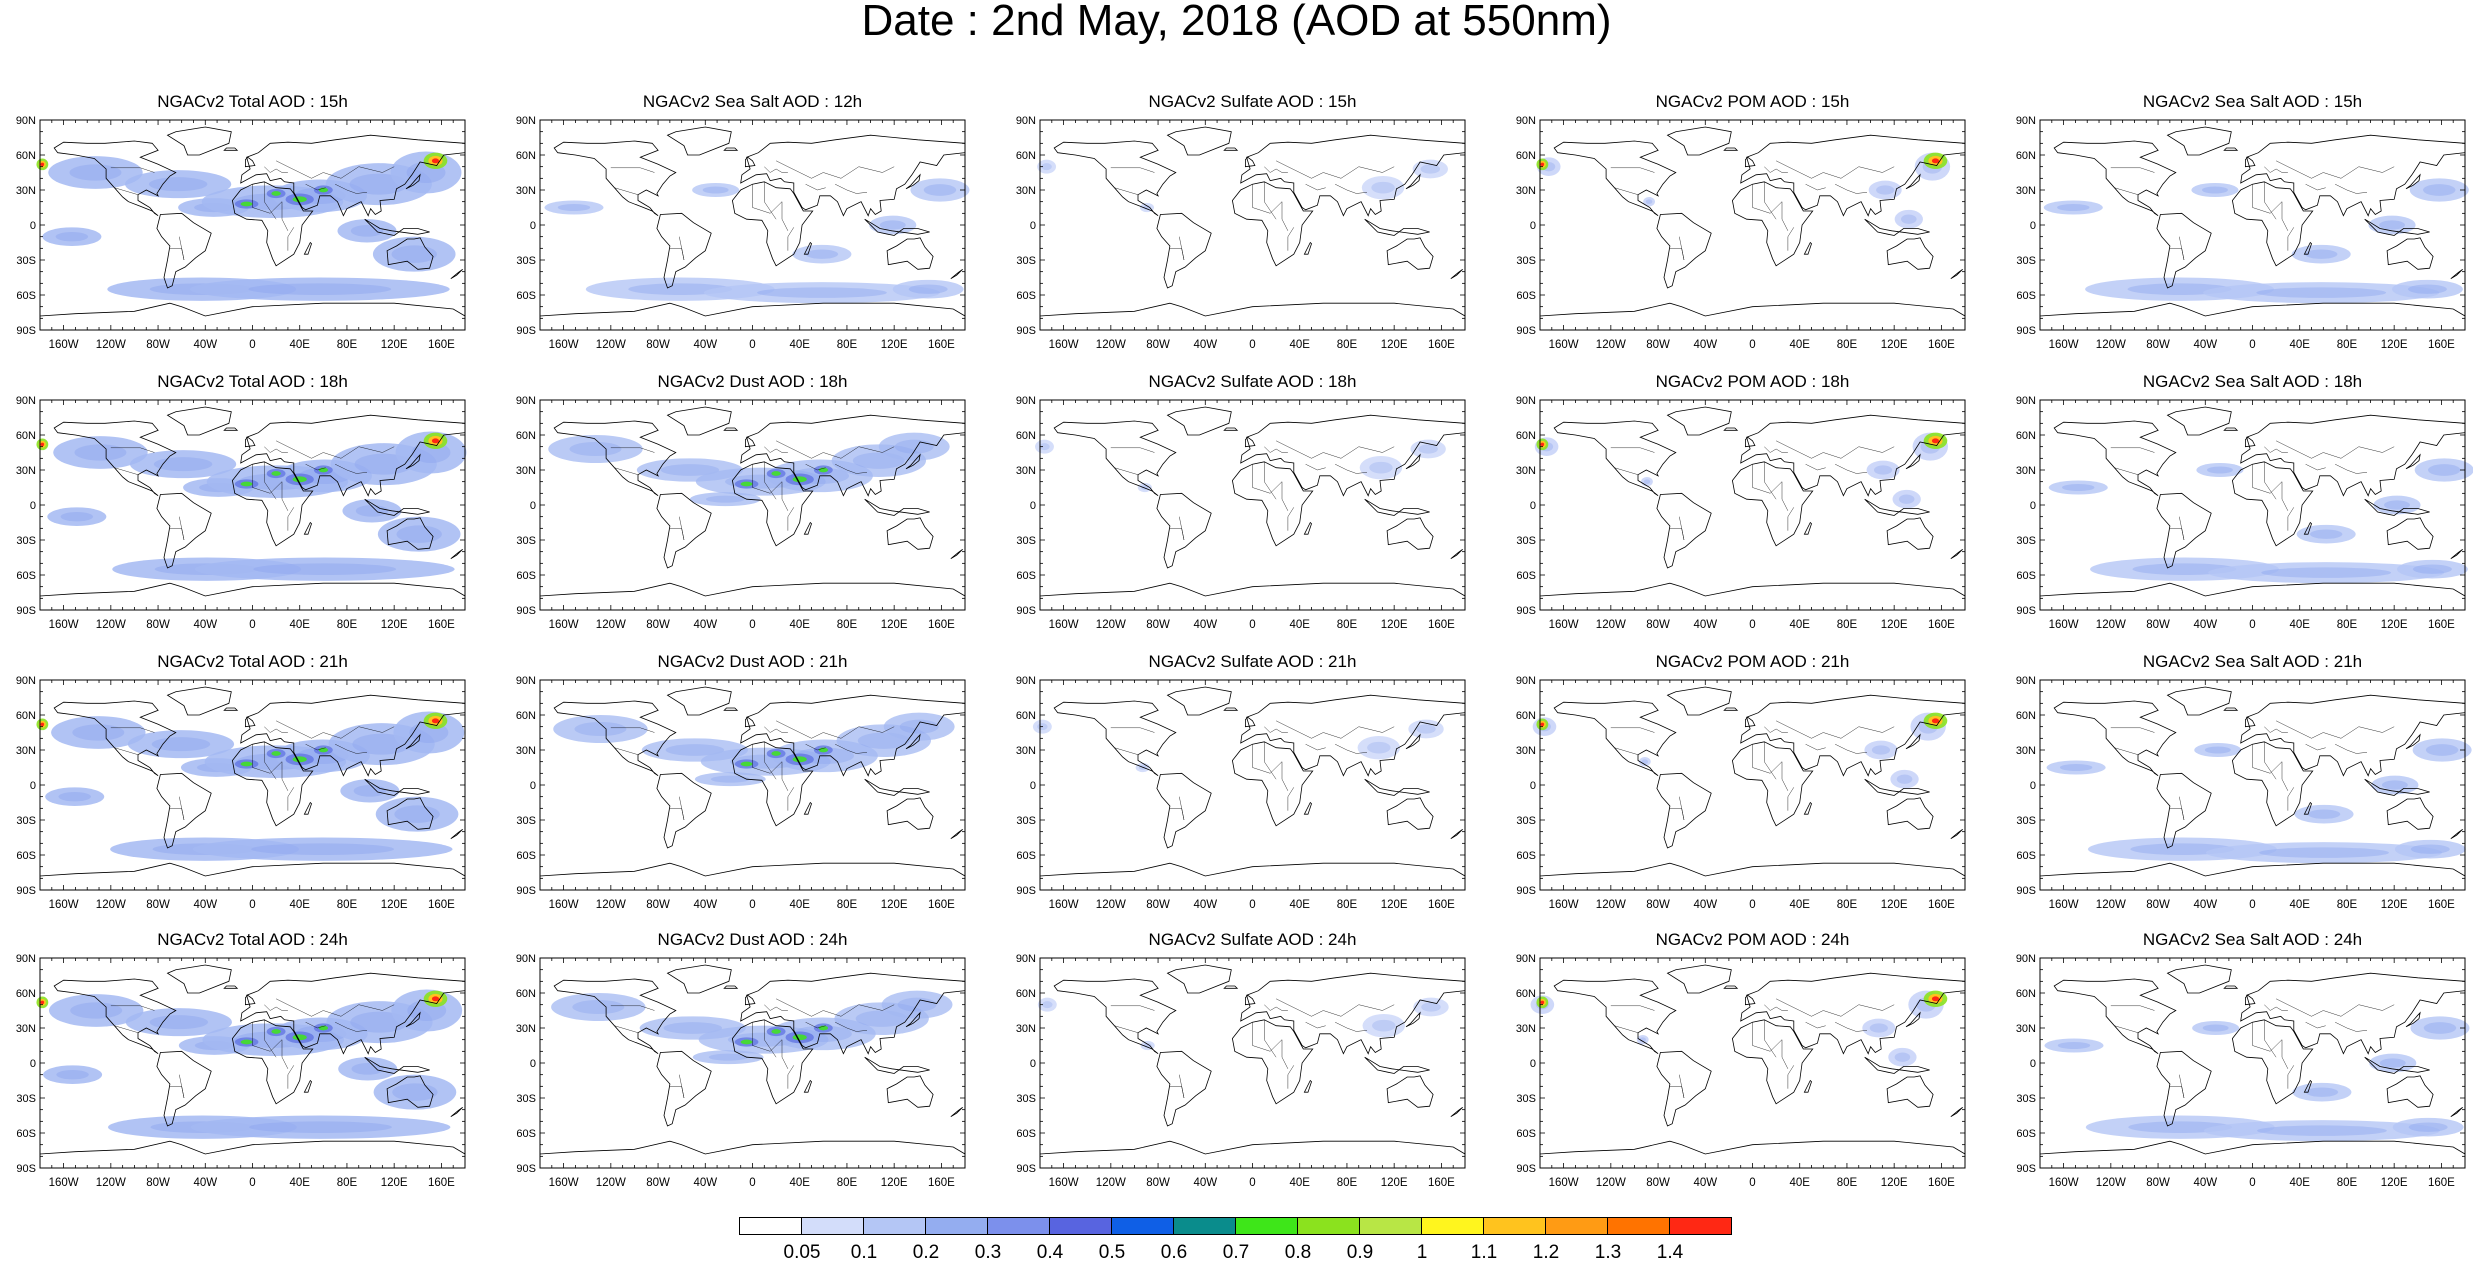 The width and height of the screenshot is (2473, 1264). Describe the element at coordinates (658, 345) in the screenshot. I see `lon-tick-label: 80W` at that location.